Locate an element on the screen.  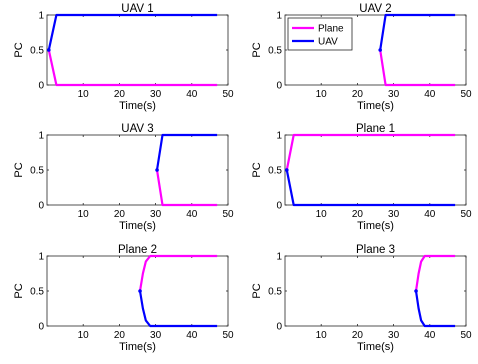
subplot: 10 20 30 40 50 0 0.5 1 Plane 1 Time(s) PC is located at coordinates (361, 177).